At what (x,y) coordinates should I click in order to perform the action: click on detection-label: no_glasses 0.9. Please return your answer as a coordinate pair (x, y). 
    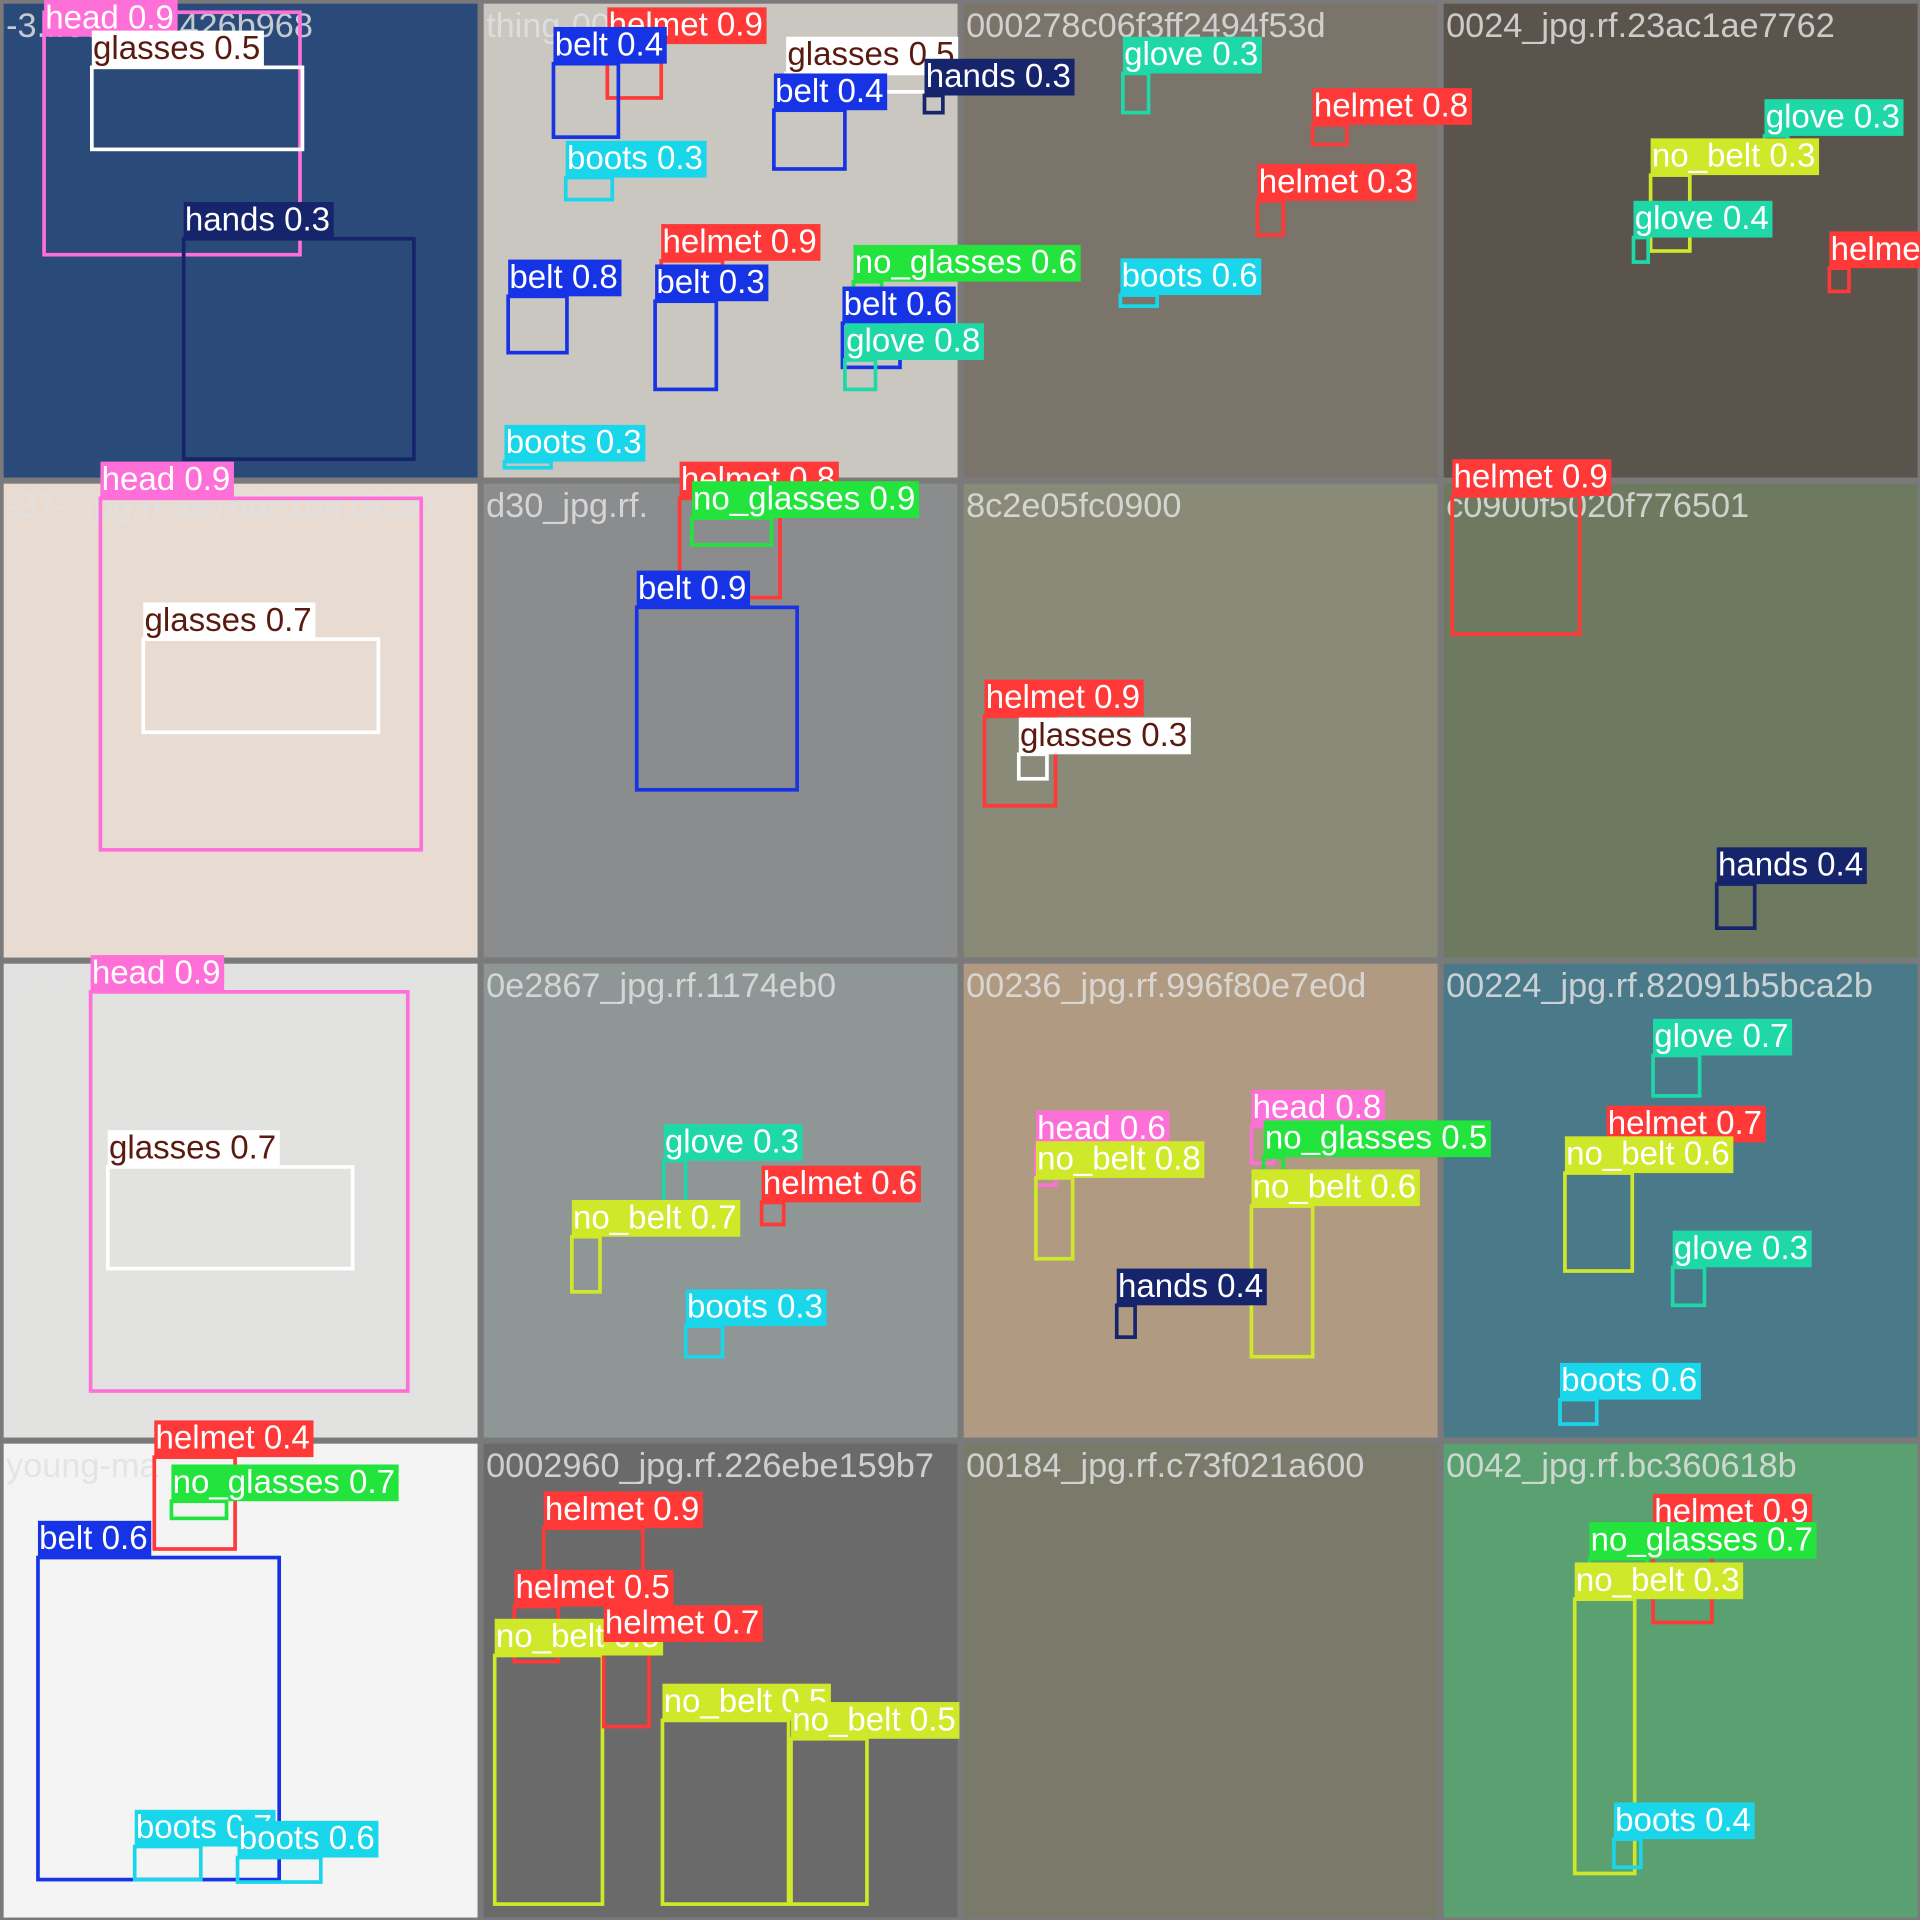
    Looking at the image, I should click on (804, 499).